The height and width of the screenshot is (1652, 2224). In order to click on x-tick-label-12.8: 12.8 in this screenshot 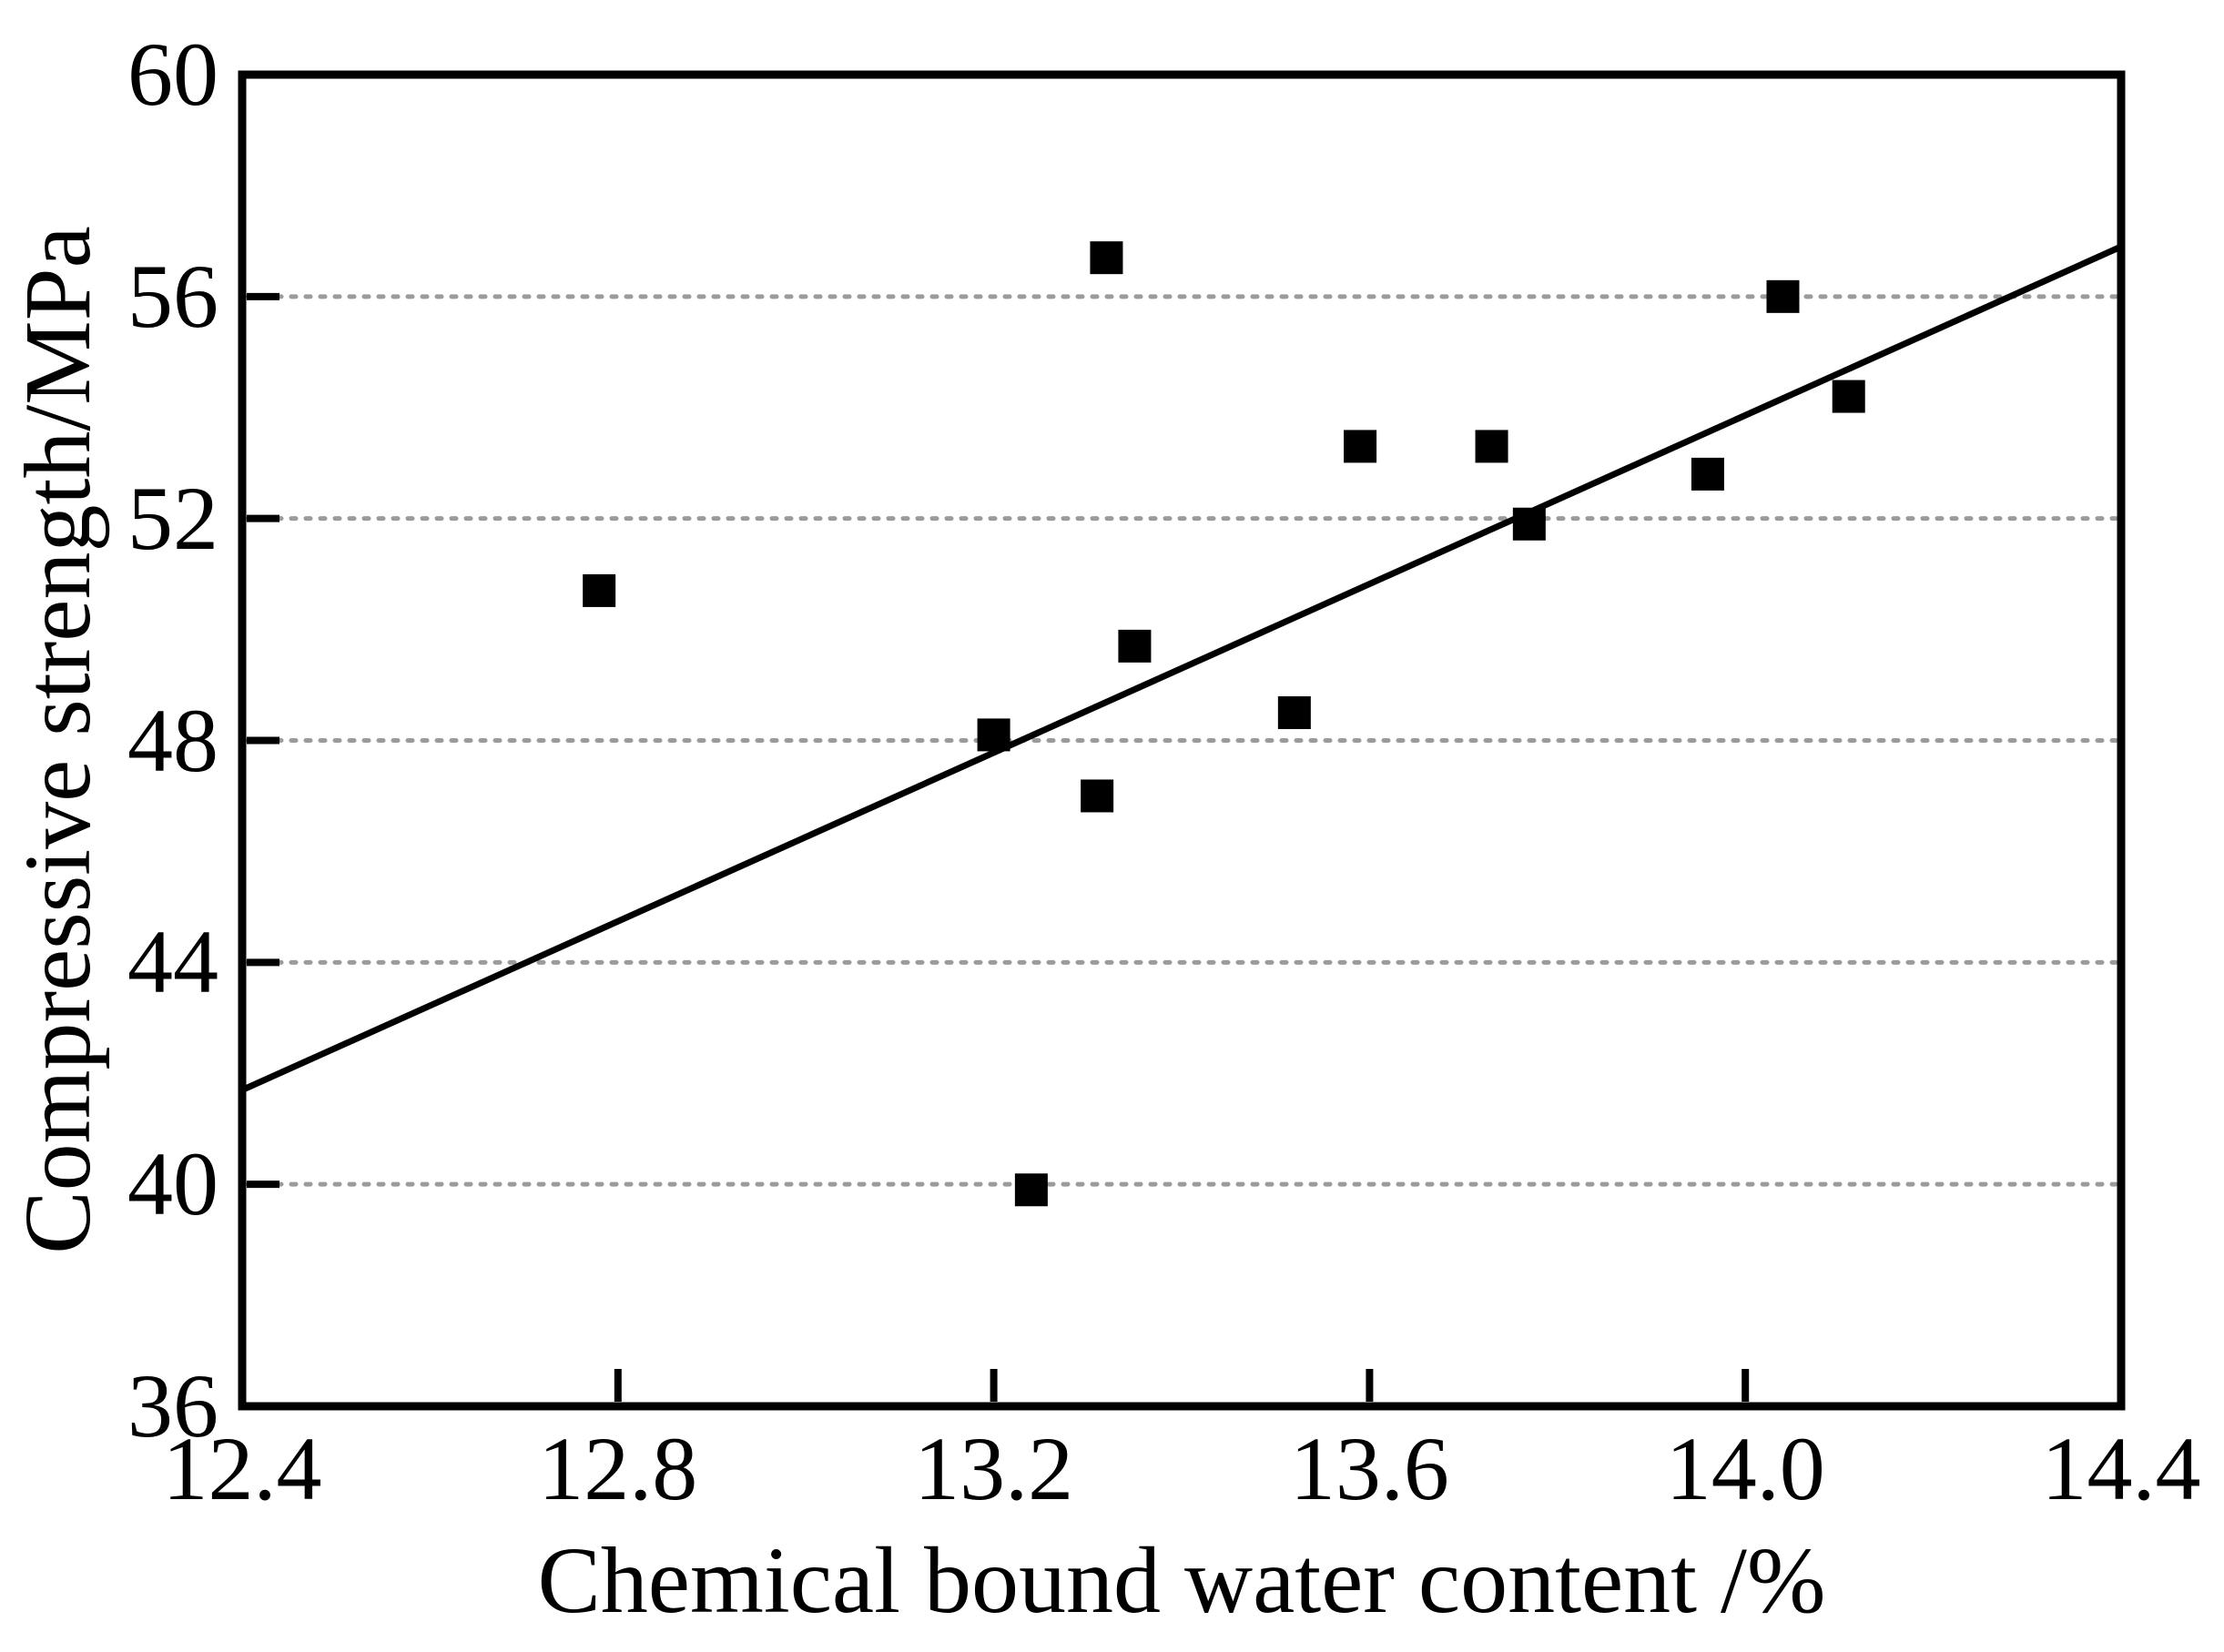, I will do `click(618, 1469)`.